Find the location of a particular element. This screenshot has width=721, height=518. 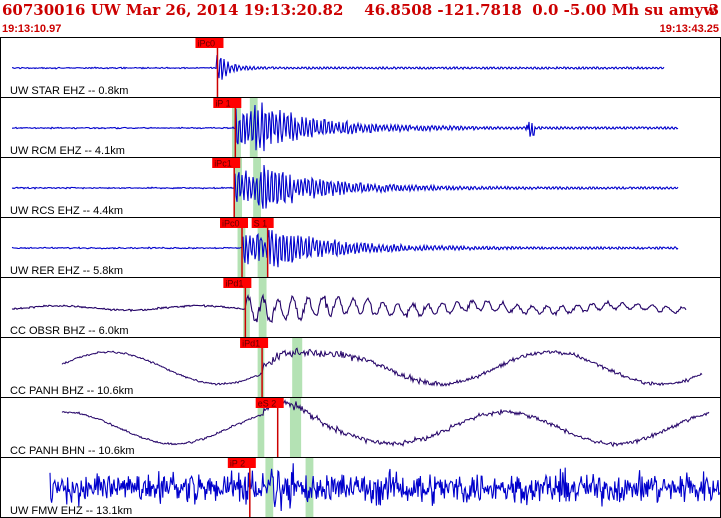

pick-label: iP 1 is located at coordinates (222, 104).